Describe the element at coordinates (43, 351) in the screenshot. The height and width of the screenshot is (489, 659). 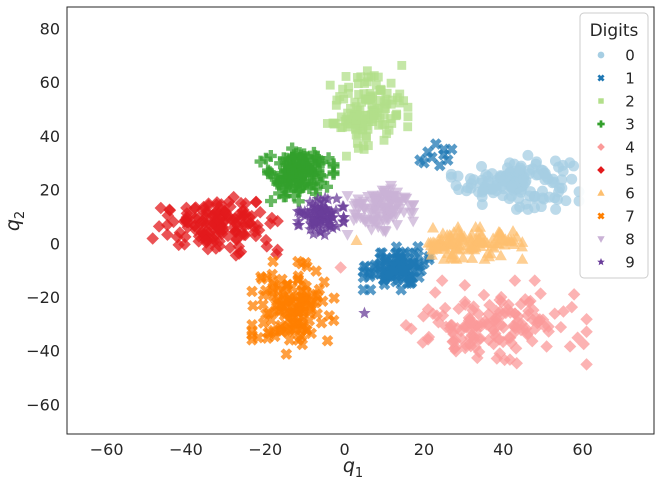
I see `y-tick-label: −40` at that location.